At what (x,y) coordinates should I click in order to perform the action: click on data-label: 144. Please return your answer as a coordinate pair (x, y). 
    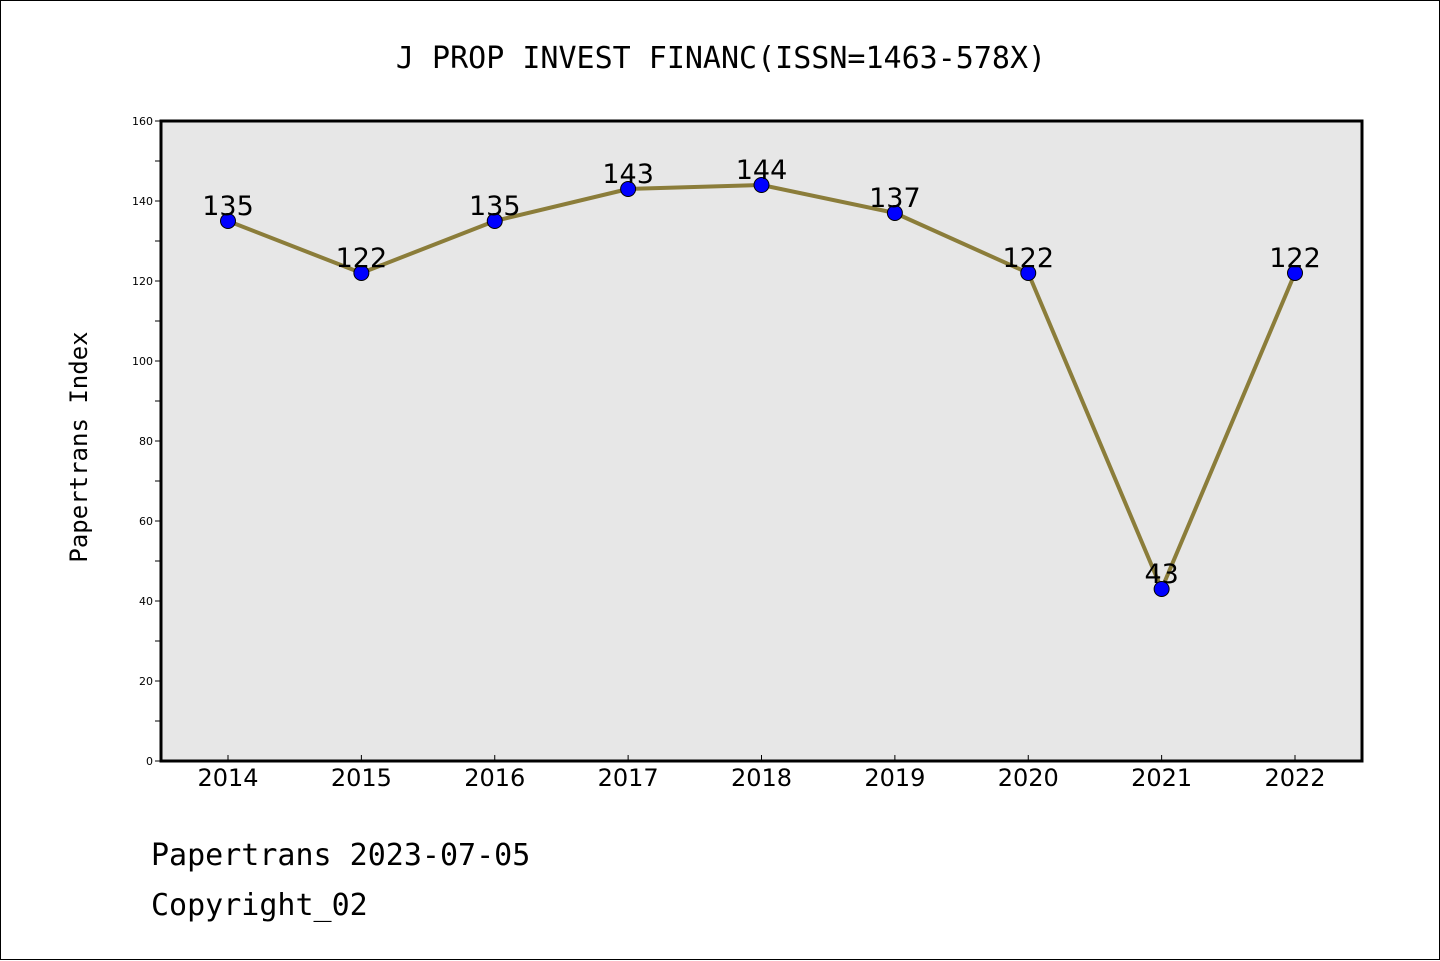
    Looking at the image, I should click on (762, 170).